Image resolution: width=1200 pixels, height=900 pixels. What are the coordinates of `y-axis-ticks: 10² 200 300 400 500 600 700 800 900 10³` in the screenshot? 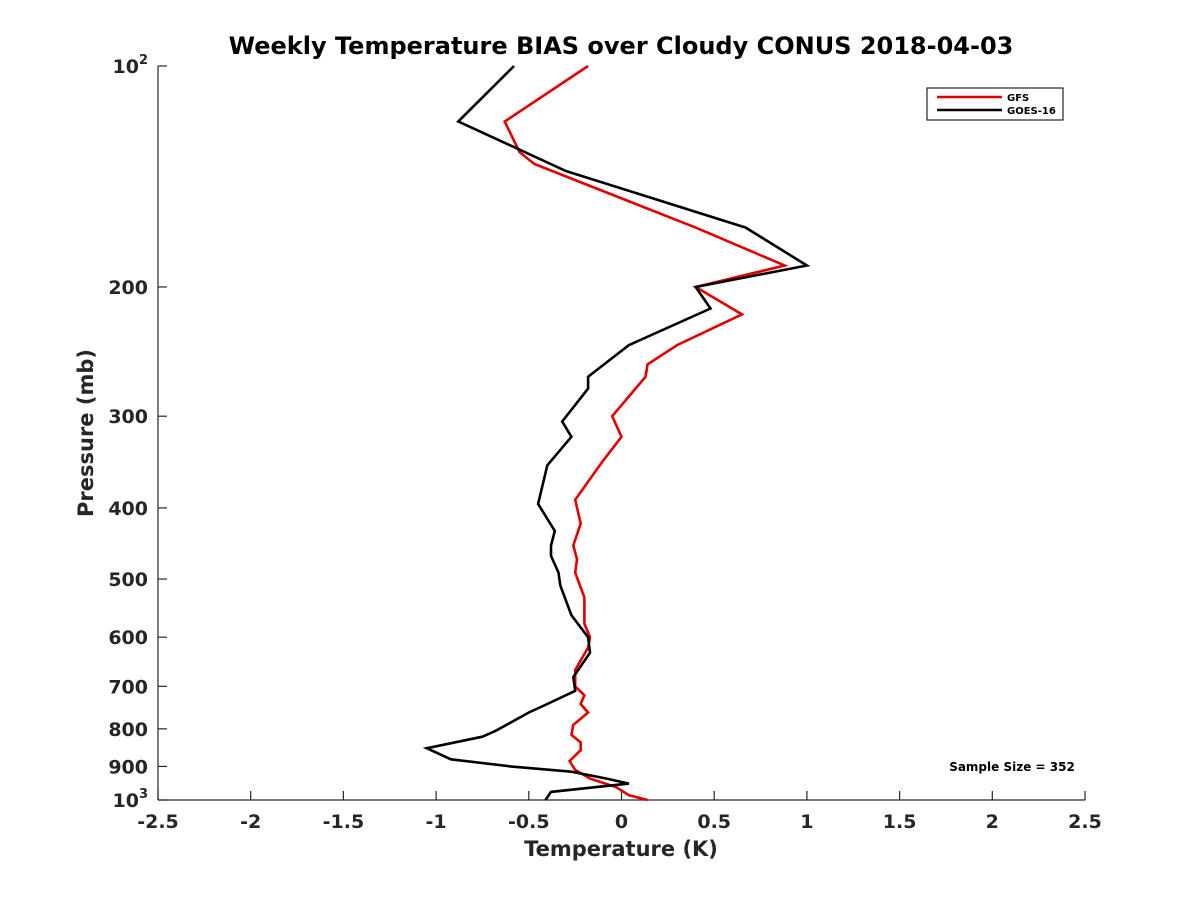 It's located at (137, 432).